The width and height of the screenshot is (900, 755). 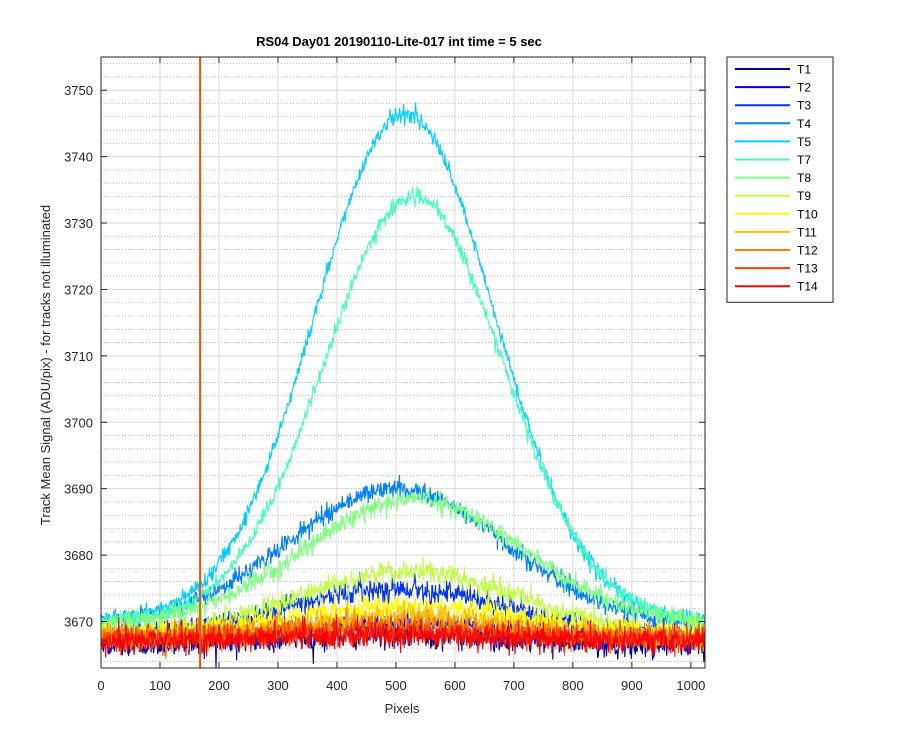 What do you see at coordinates (78, 90) in the screenshot?
I see `y-tick-label: 3750` at bounding box center [78, 90].